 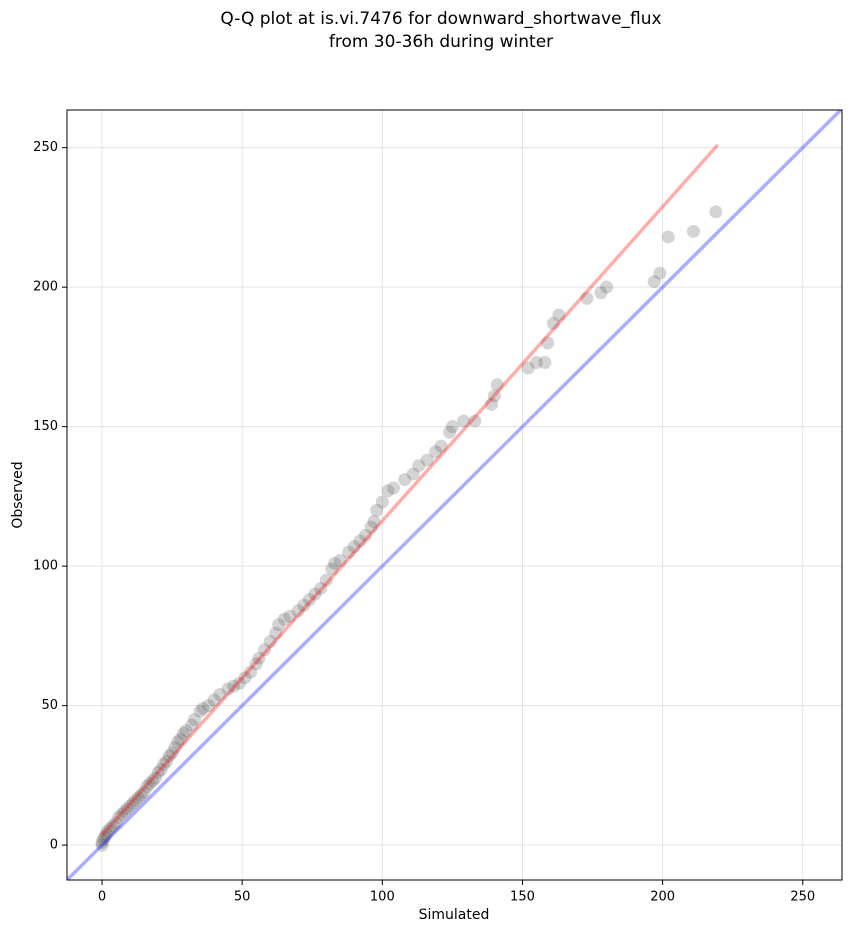 What do you see at coordinates (441, 42) in the screenshot?
I see `chart-subtitle: from 30-36h during winter` at bounding box center [441, 42].